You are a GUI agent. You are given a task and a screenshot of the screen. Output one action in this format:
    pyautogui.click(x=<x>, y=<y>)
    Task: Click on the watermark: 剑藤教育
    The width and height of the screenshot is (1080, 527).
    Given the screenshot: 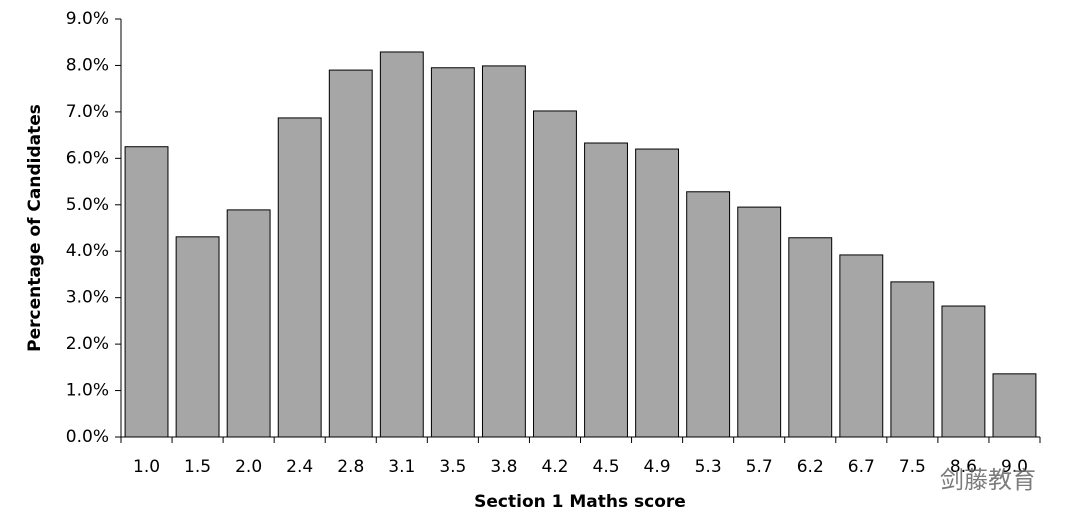 What is the action you would take?
    pyautogui.click(x=988, y=480)
    